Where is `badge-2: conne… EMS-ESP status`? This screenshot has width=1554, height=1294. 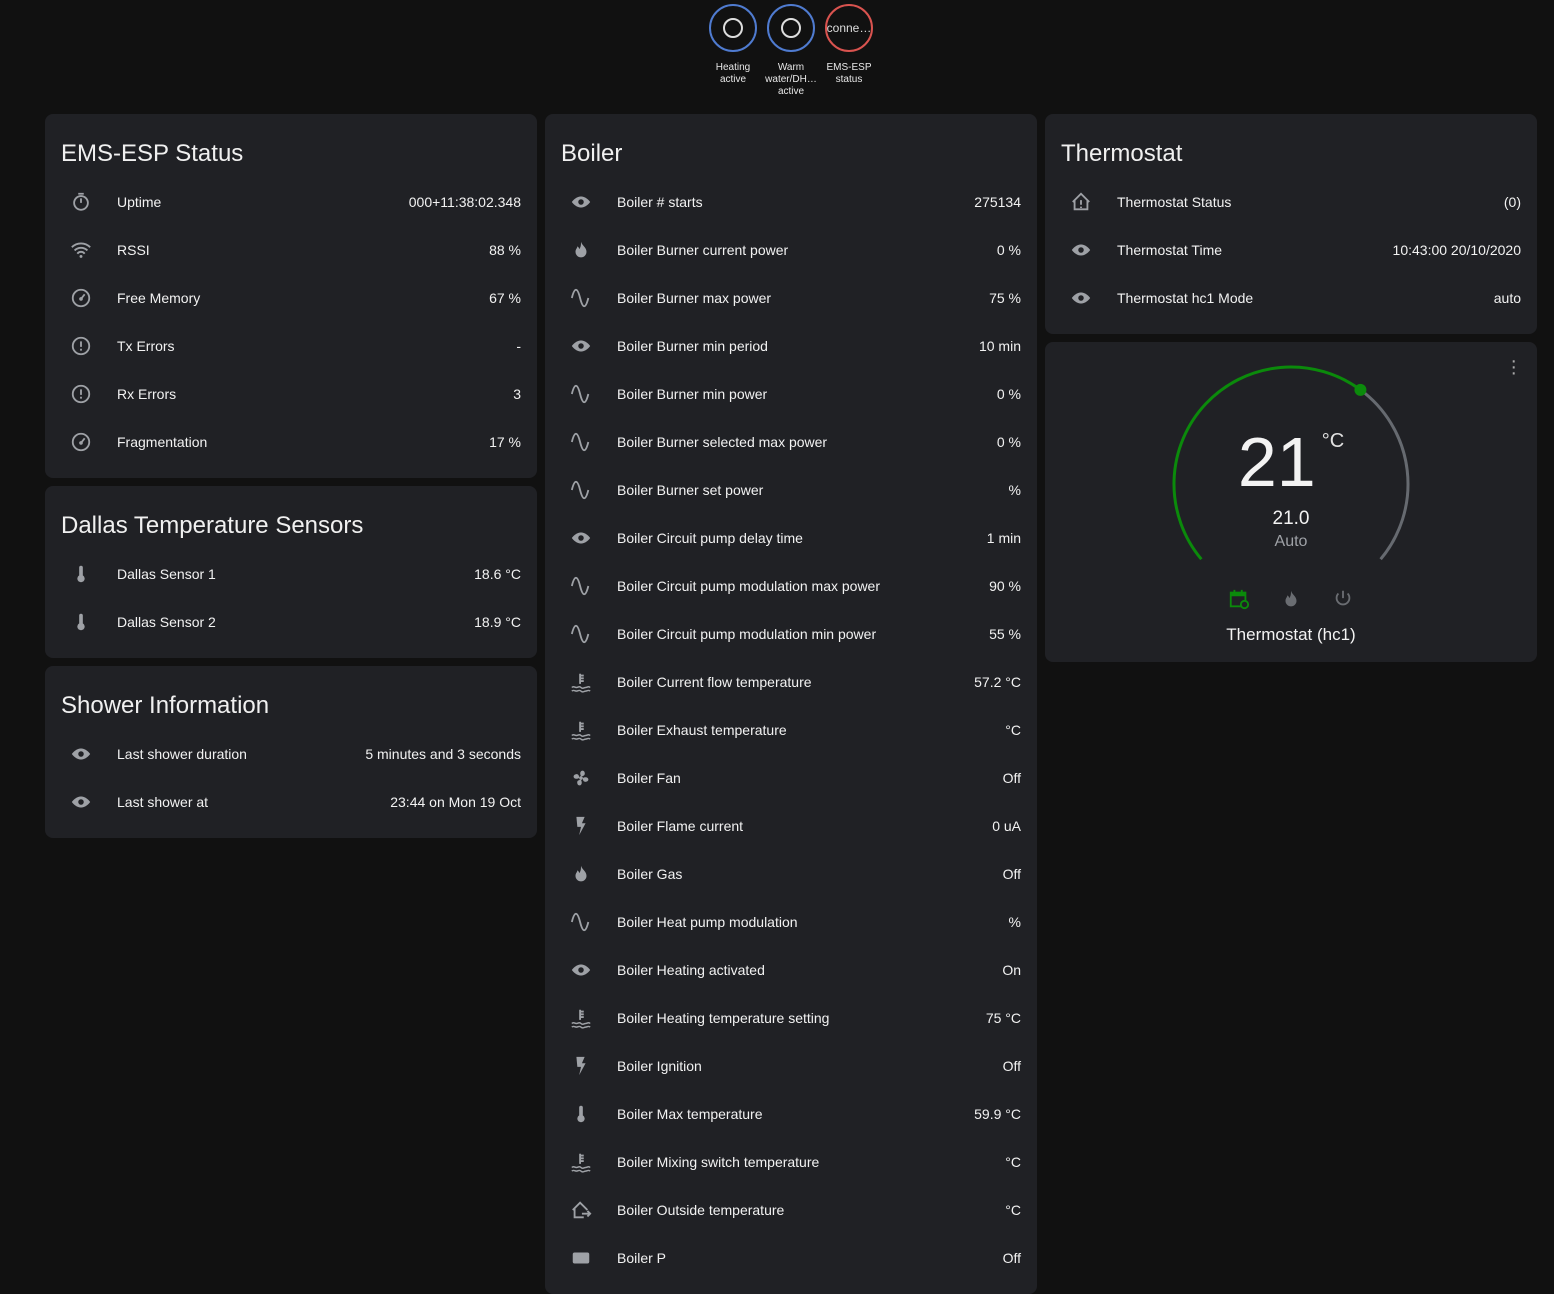
badge-2: conne… EMS-ESP status is located at coordinates (849, 51).